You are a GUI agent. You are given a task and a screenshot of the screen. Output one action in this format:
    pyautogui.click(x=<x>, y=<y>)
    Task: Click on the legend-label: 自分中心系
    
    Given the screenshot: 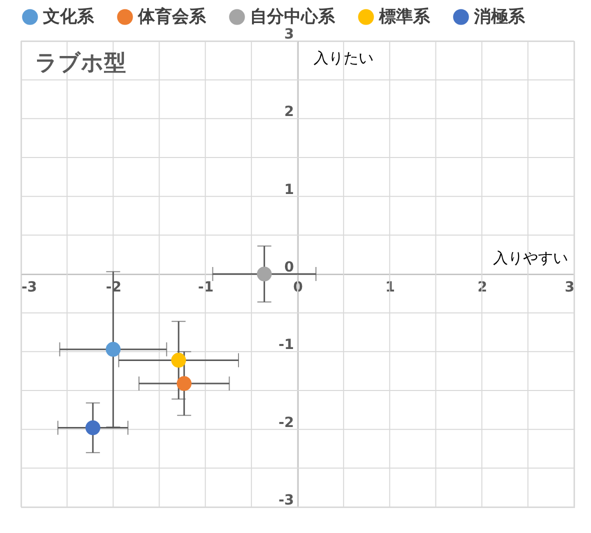 What is the action you would take?
    pyautogui.click(x=293, y=17)
    